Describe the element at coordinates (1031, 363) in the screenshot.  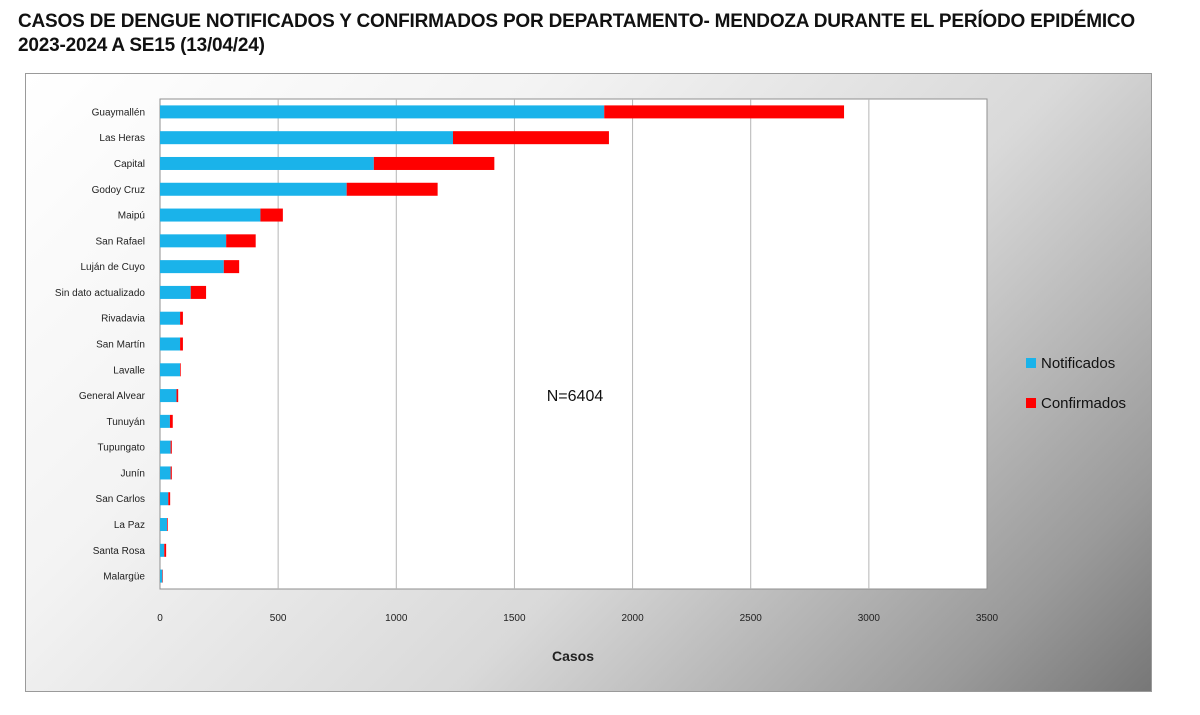
I see `legend-swatch-notificados` at that location.